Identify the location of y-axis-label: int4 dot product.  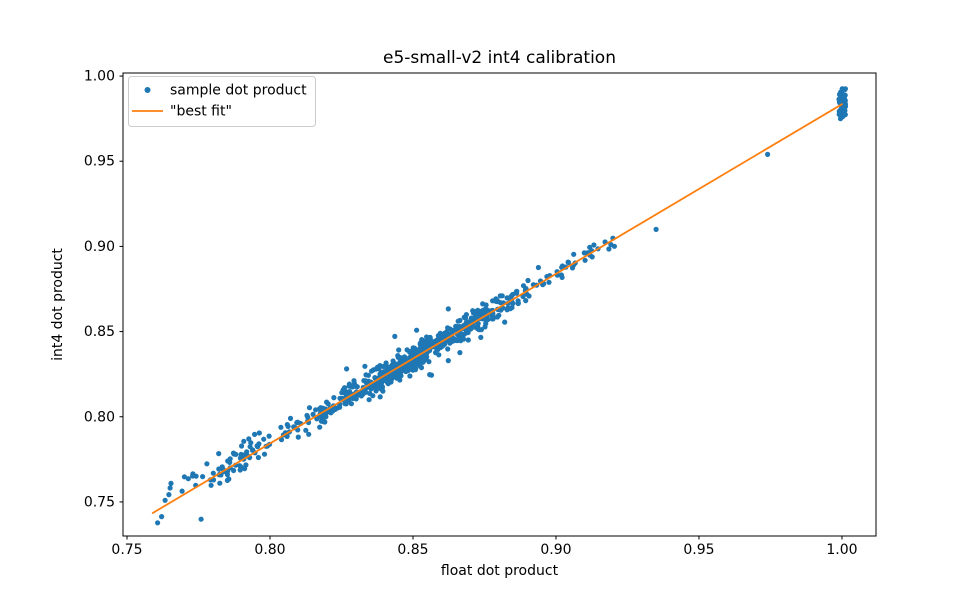
(58, 304).